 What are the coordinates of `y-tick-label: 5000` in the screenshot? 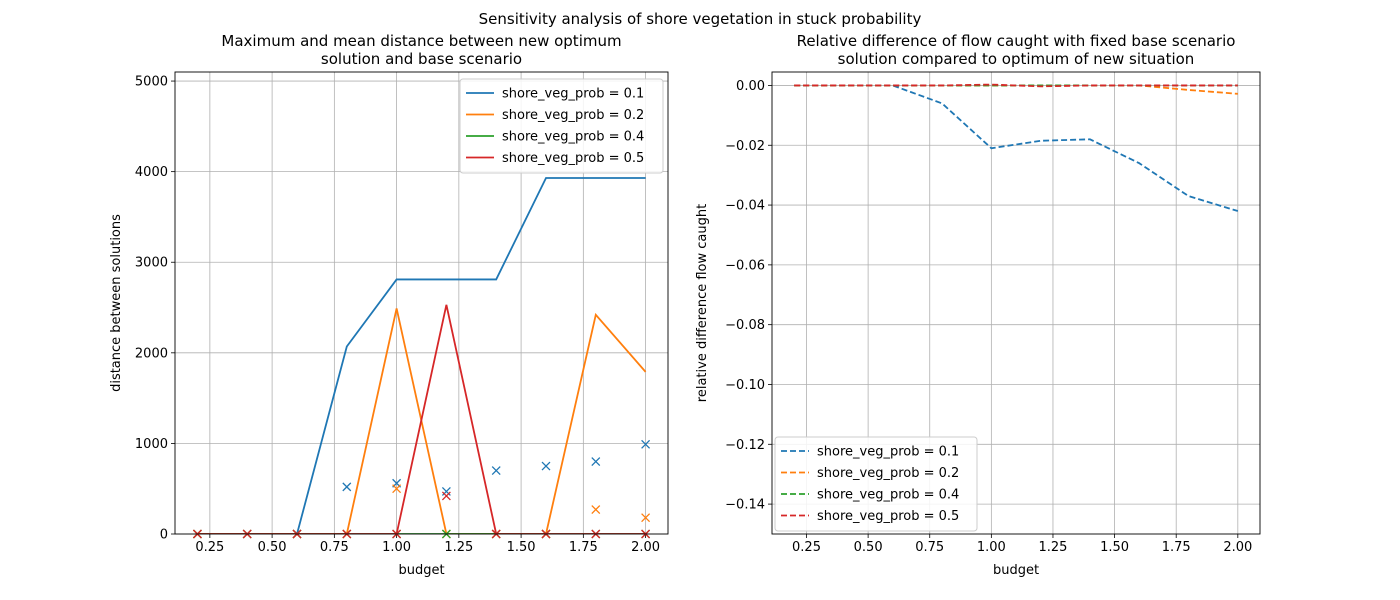 It's located at (151, 82).